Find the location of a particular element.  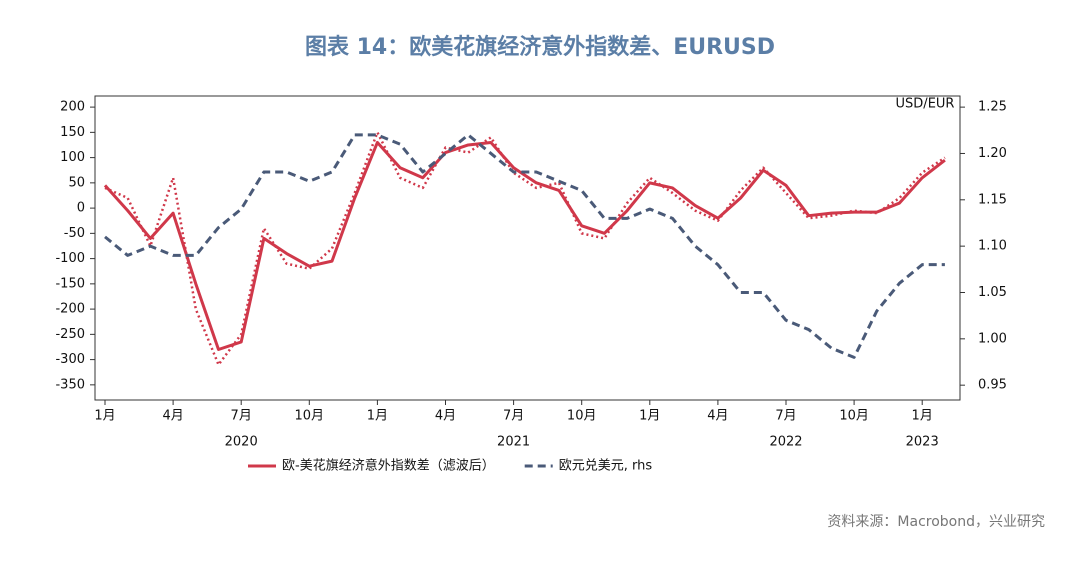

year-label: 2021 is located at coordinates (513, 442).